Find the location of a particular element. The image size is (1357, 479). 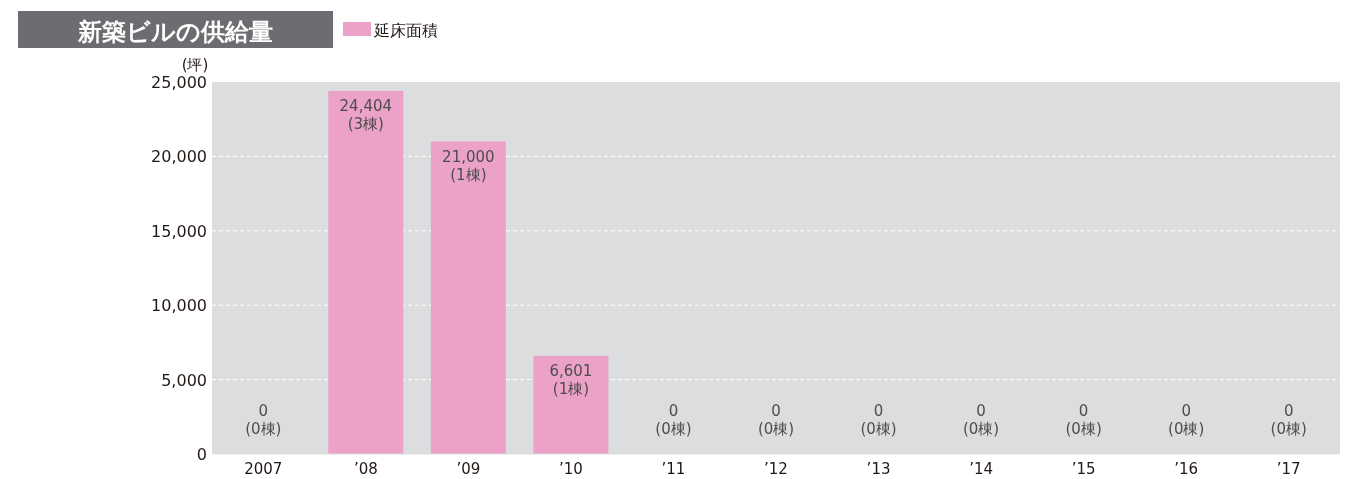

legend-label: 延床面積 is located at coordinates (405, 30).